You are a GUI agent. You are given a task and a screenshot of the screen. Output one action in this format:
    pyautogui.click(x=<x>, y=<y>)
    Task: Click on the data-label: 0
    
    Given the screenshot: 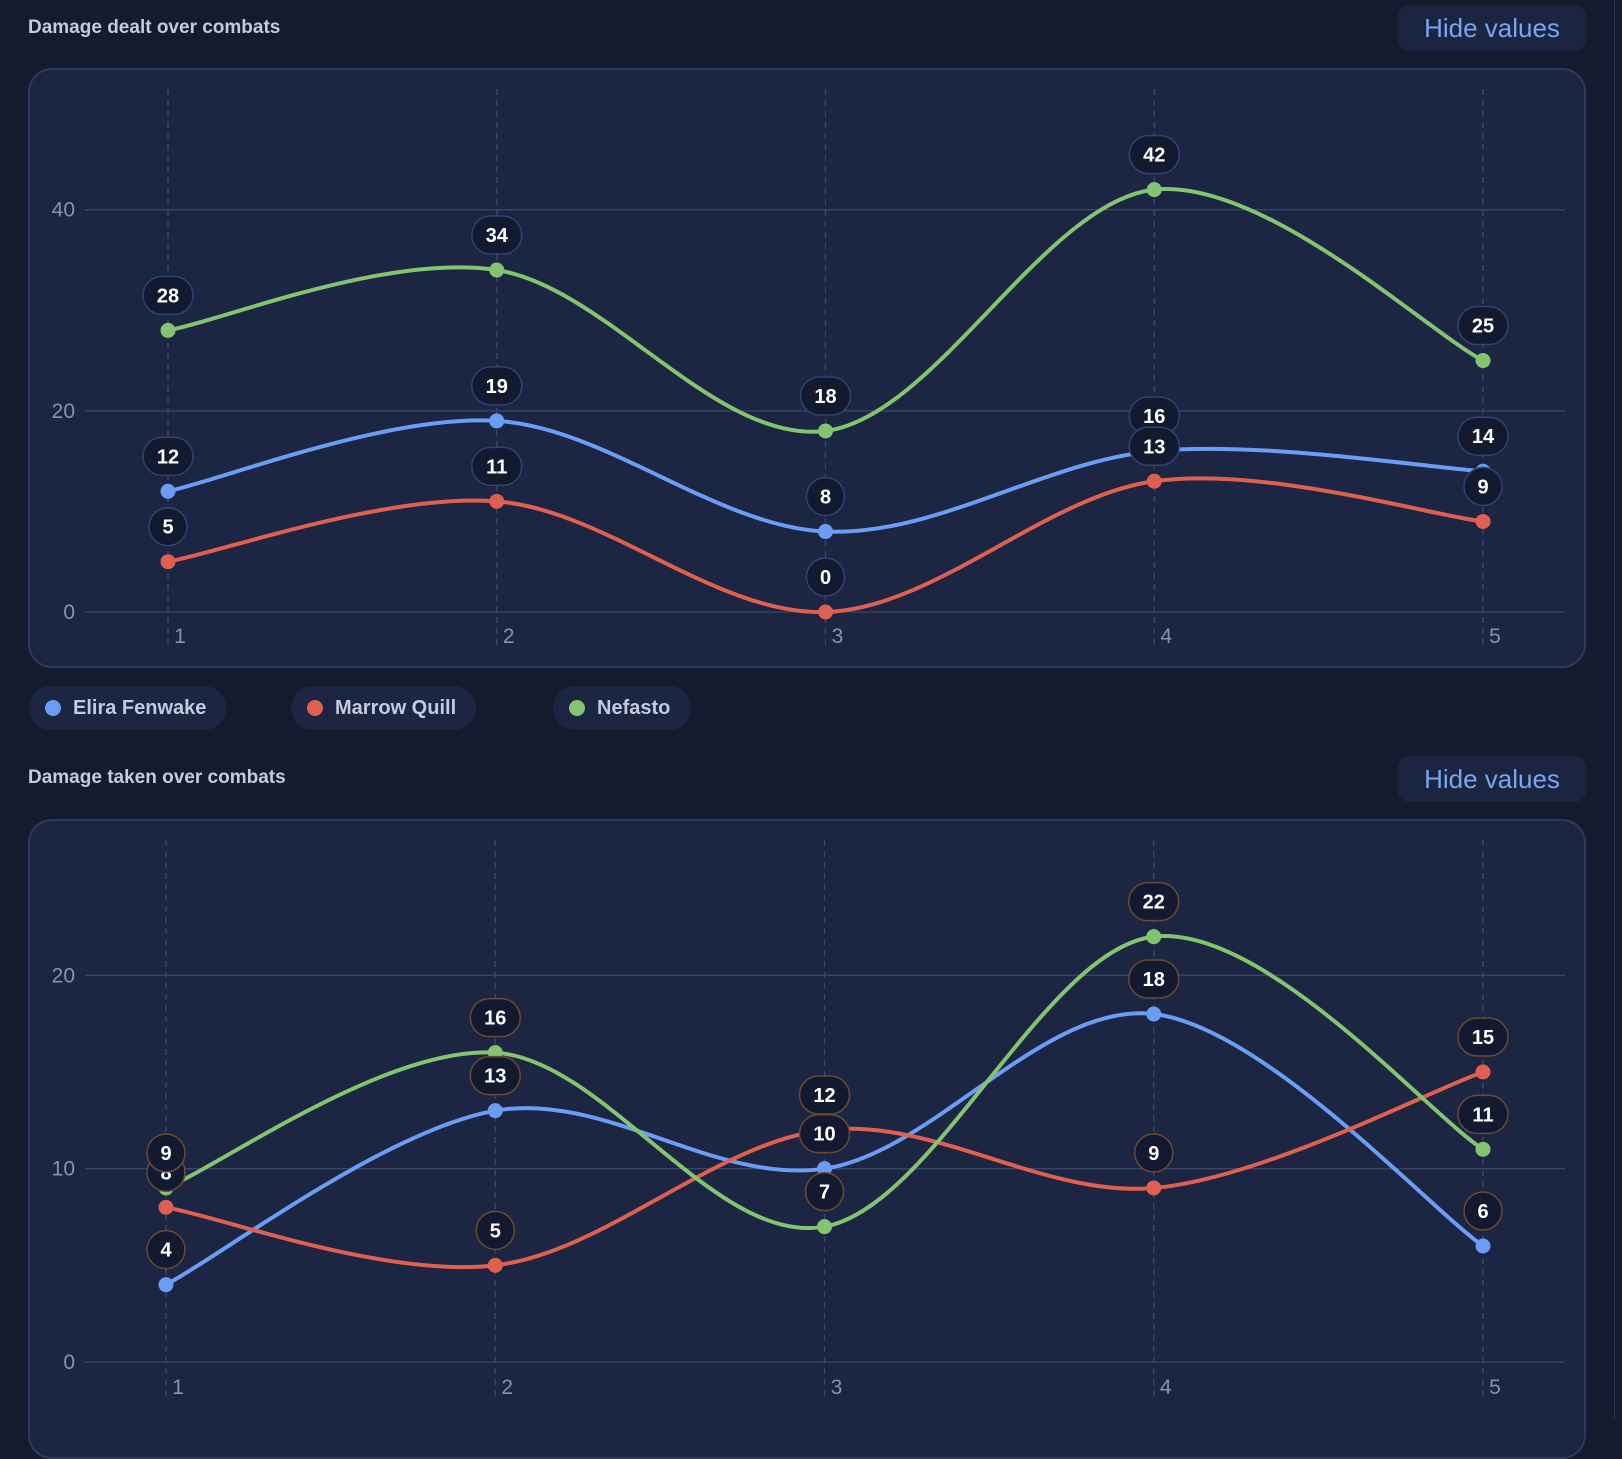 What is the action you would take?
    pyautogui.click(x=825, y=578)
    